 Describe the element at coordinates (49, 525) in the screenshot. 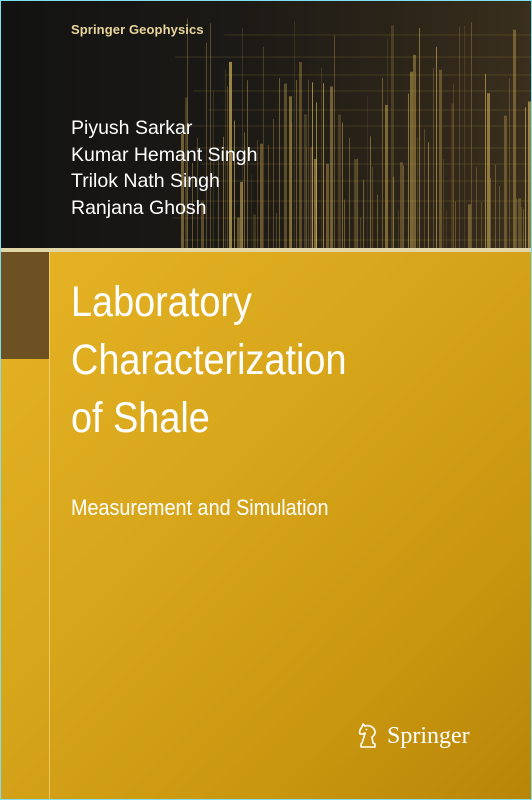

I see `side-accent-line` at that location.